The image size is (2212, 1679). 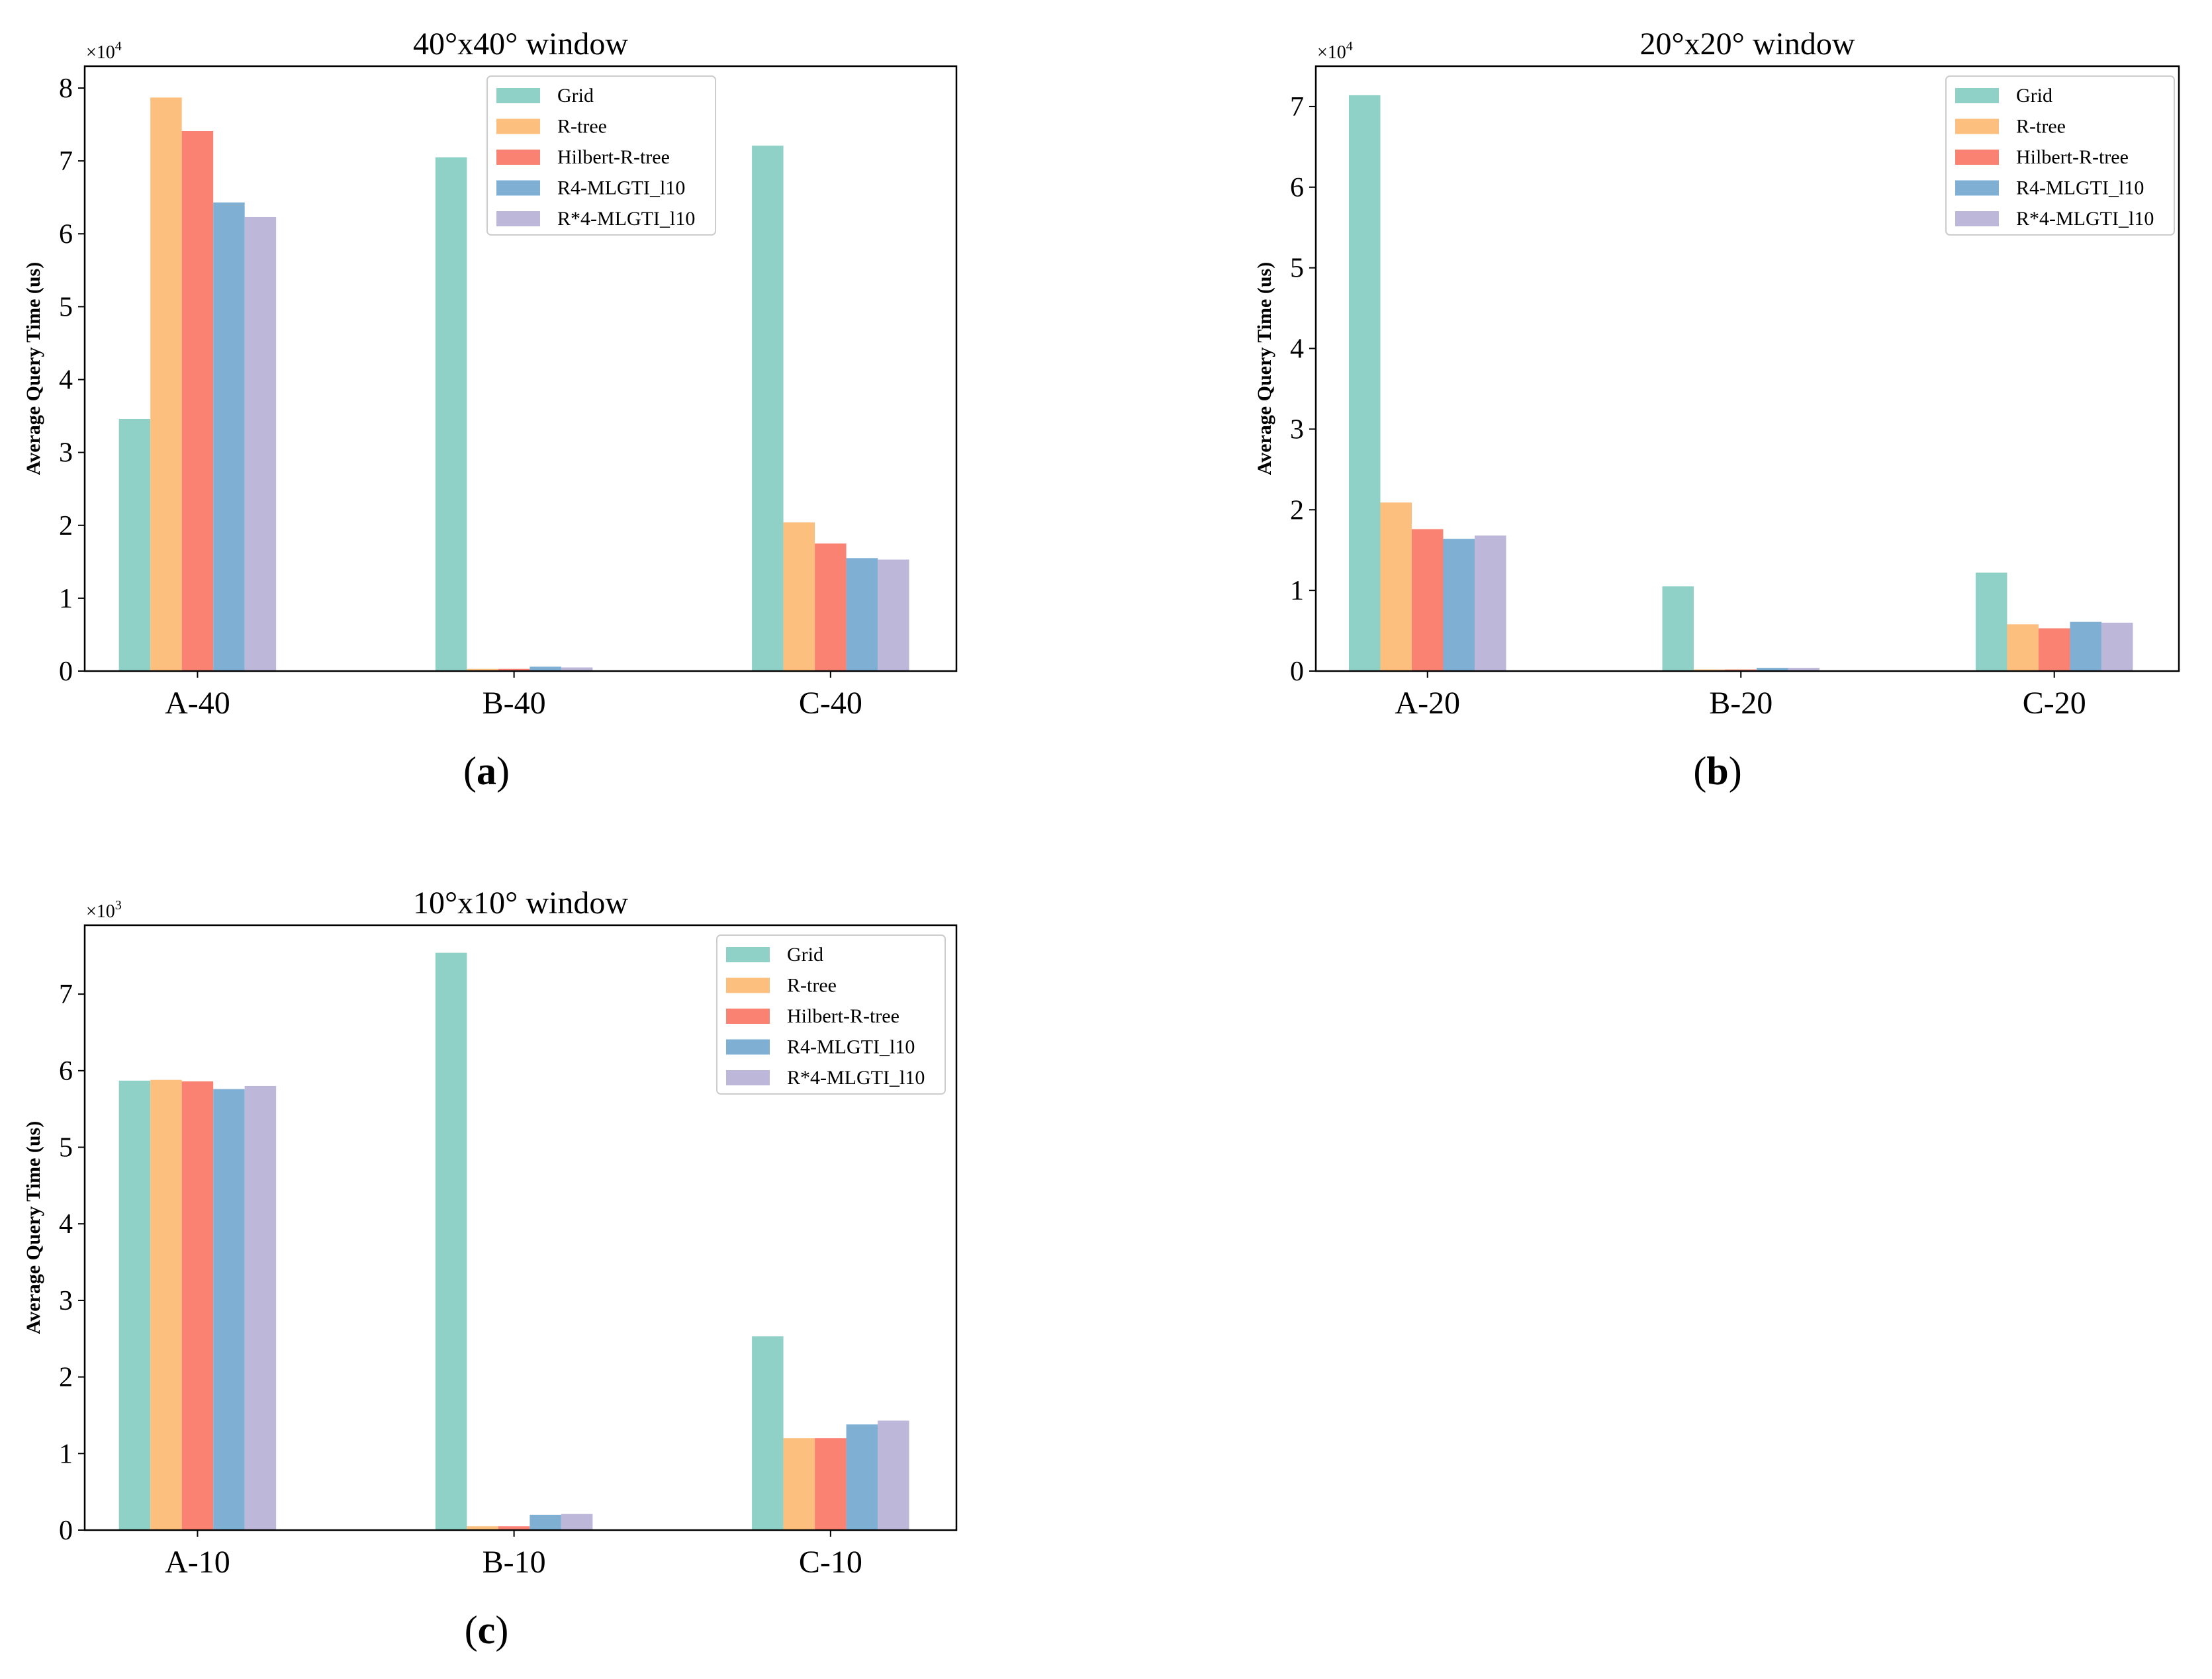 What do you see at coordinates (166, 1304) in the screenshot?
I see `bar-A-10-R-tree` at bounding box center [166, 1304].